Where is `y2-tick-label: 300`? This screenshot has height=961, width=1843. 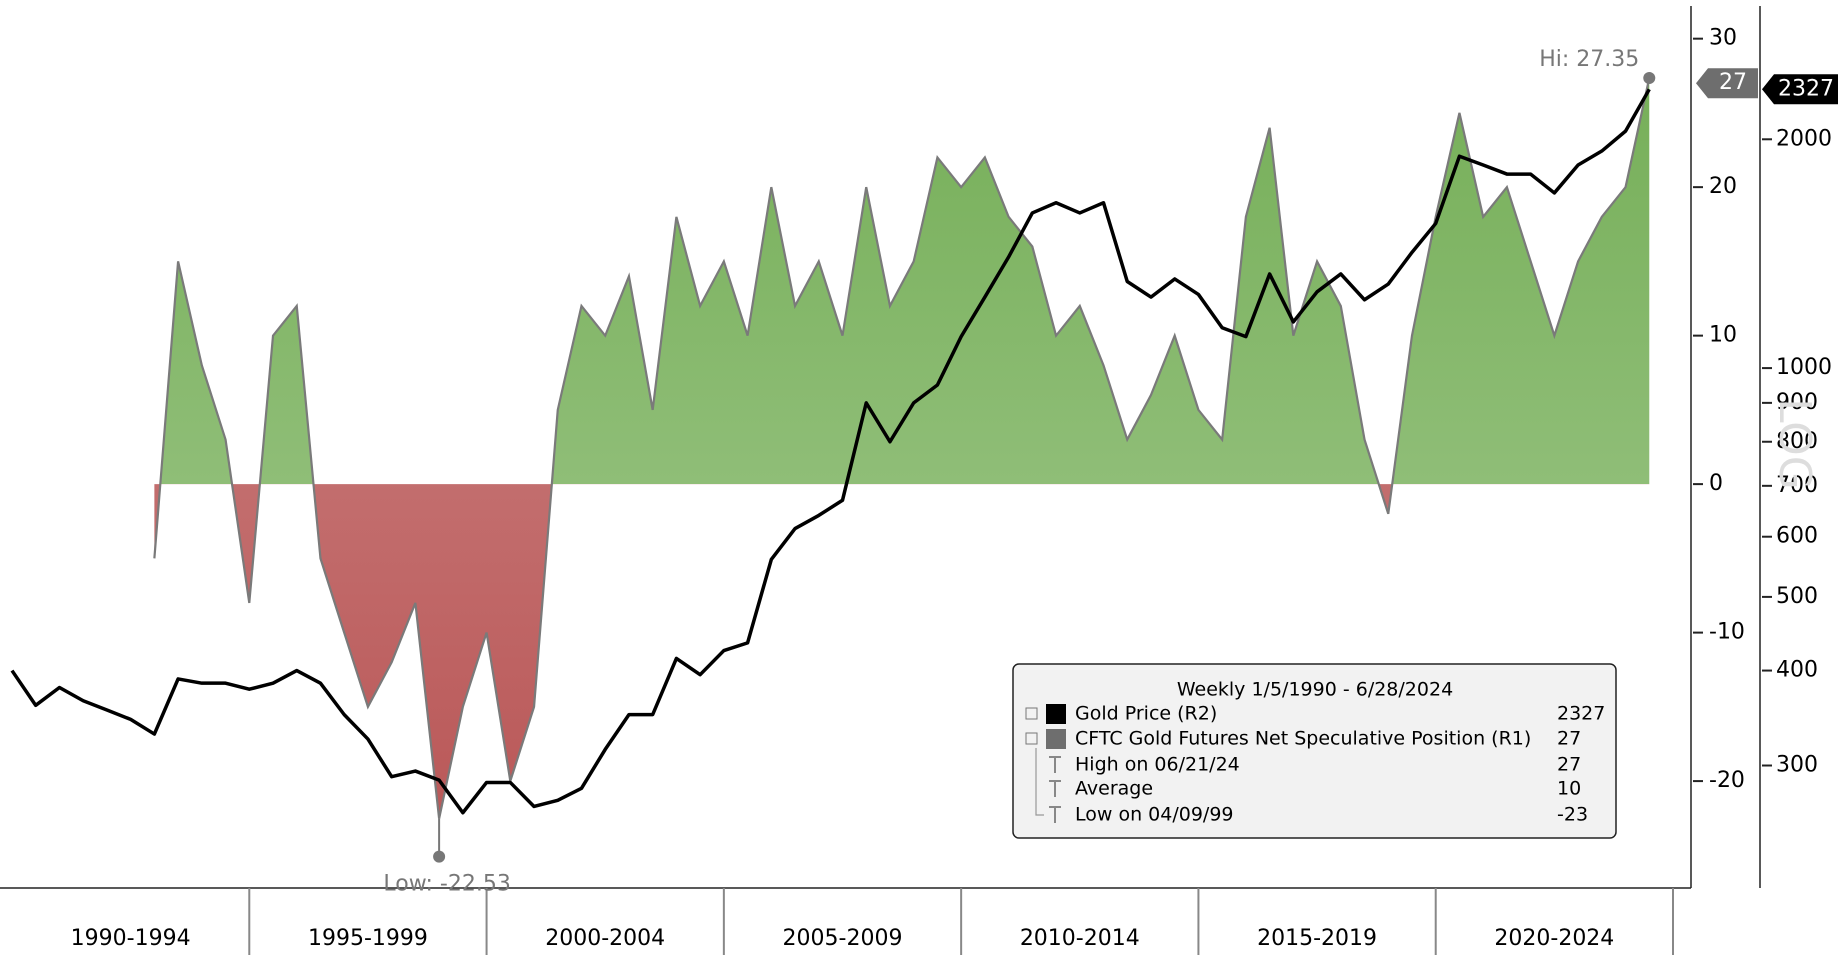
y2-tick-label: 300 is located at coordinates (1797, 765).